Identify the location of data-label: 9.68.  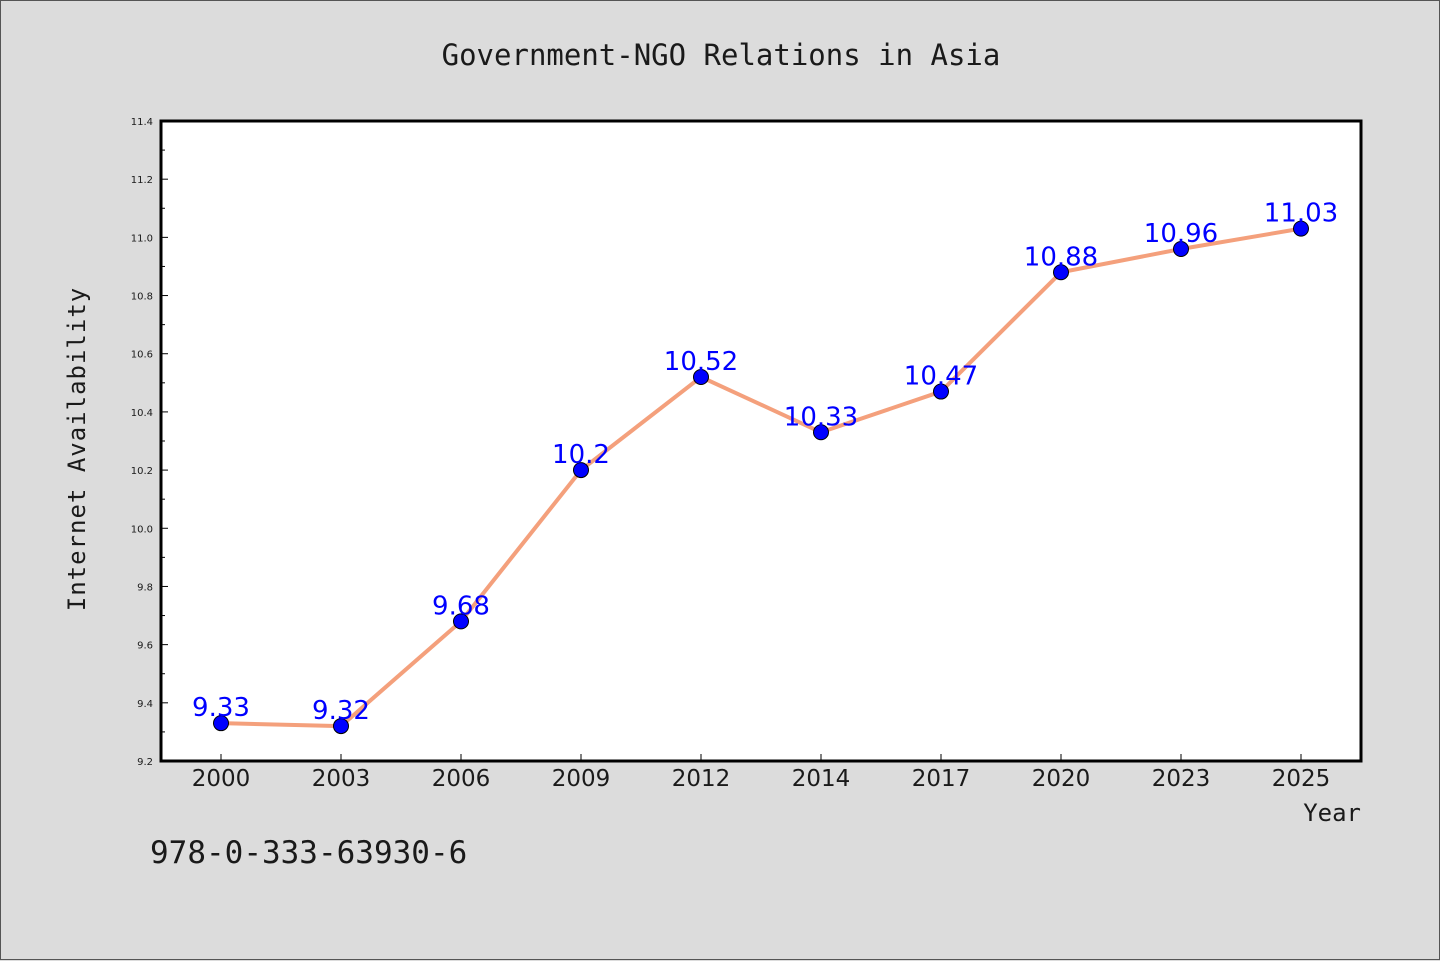
(461, 606).